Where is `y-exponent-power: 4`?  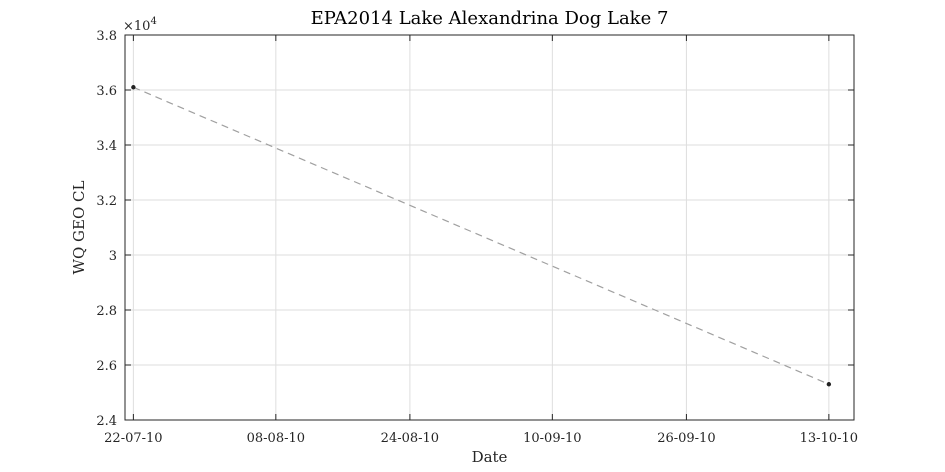
y-exponent-power: 4 is located at coordinates (153, 21).